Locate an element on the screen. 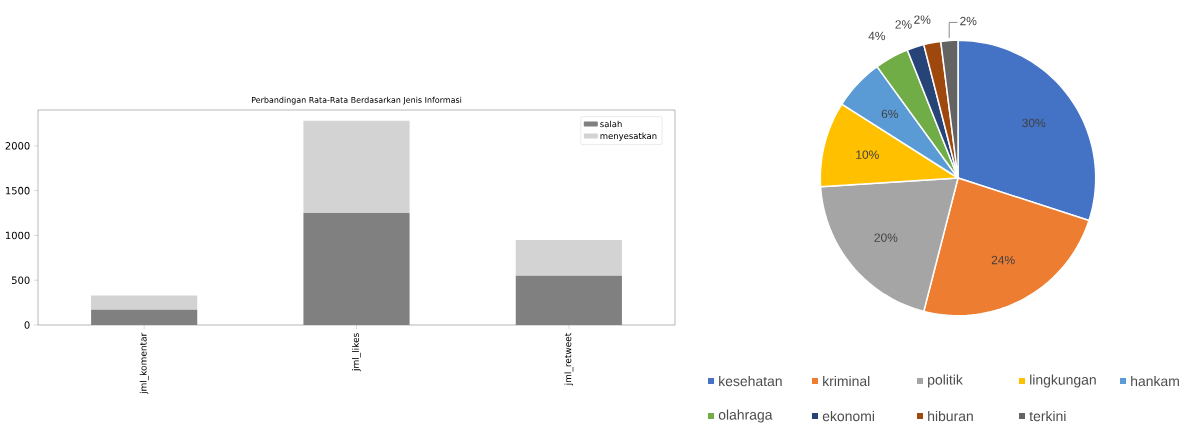  legend-label: terkini is located at coordinates (1047, 416).